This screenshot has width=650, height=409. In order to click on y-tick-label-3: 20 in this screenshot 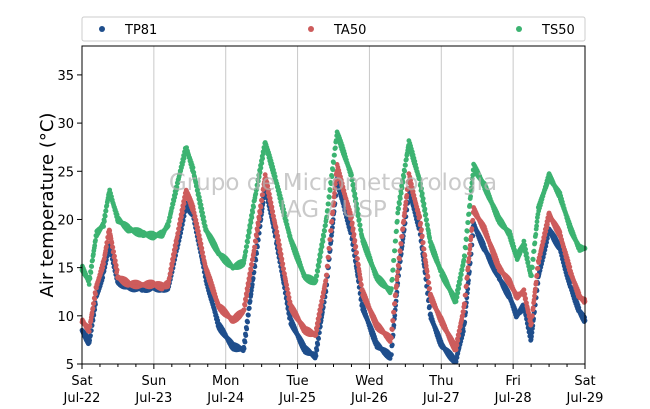, I will do `click(65, 220)`.